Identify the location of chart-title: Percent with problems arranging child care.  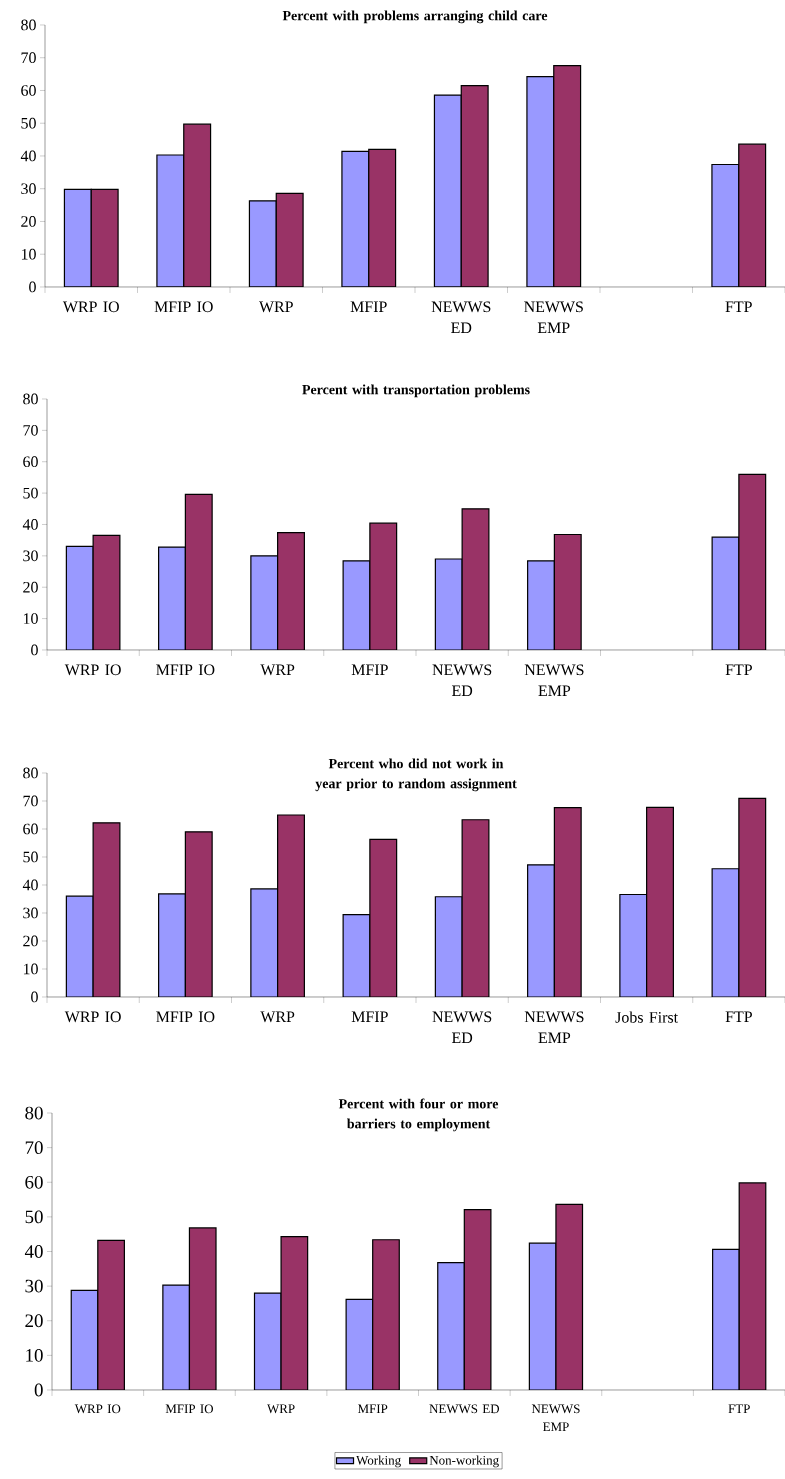
(415, 17).